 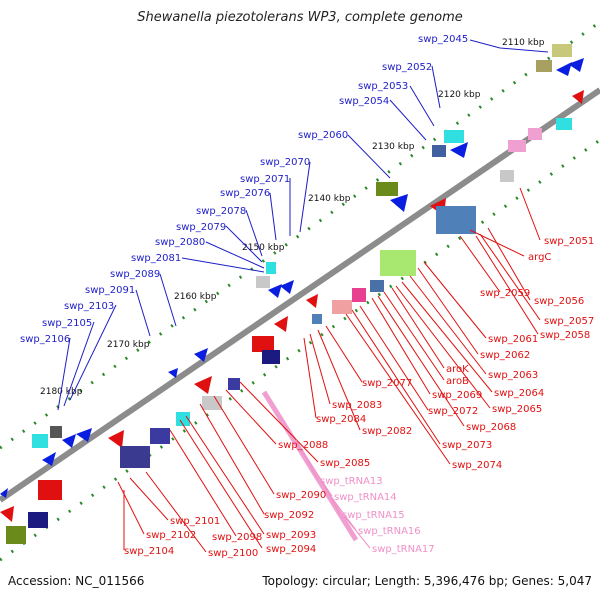 I want to click on gene-label-swp-2054: swp_2054, so click(x=364, y=101).